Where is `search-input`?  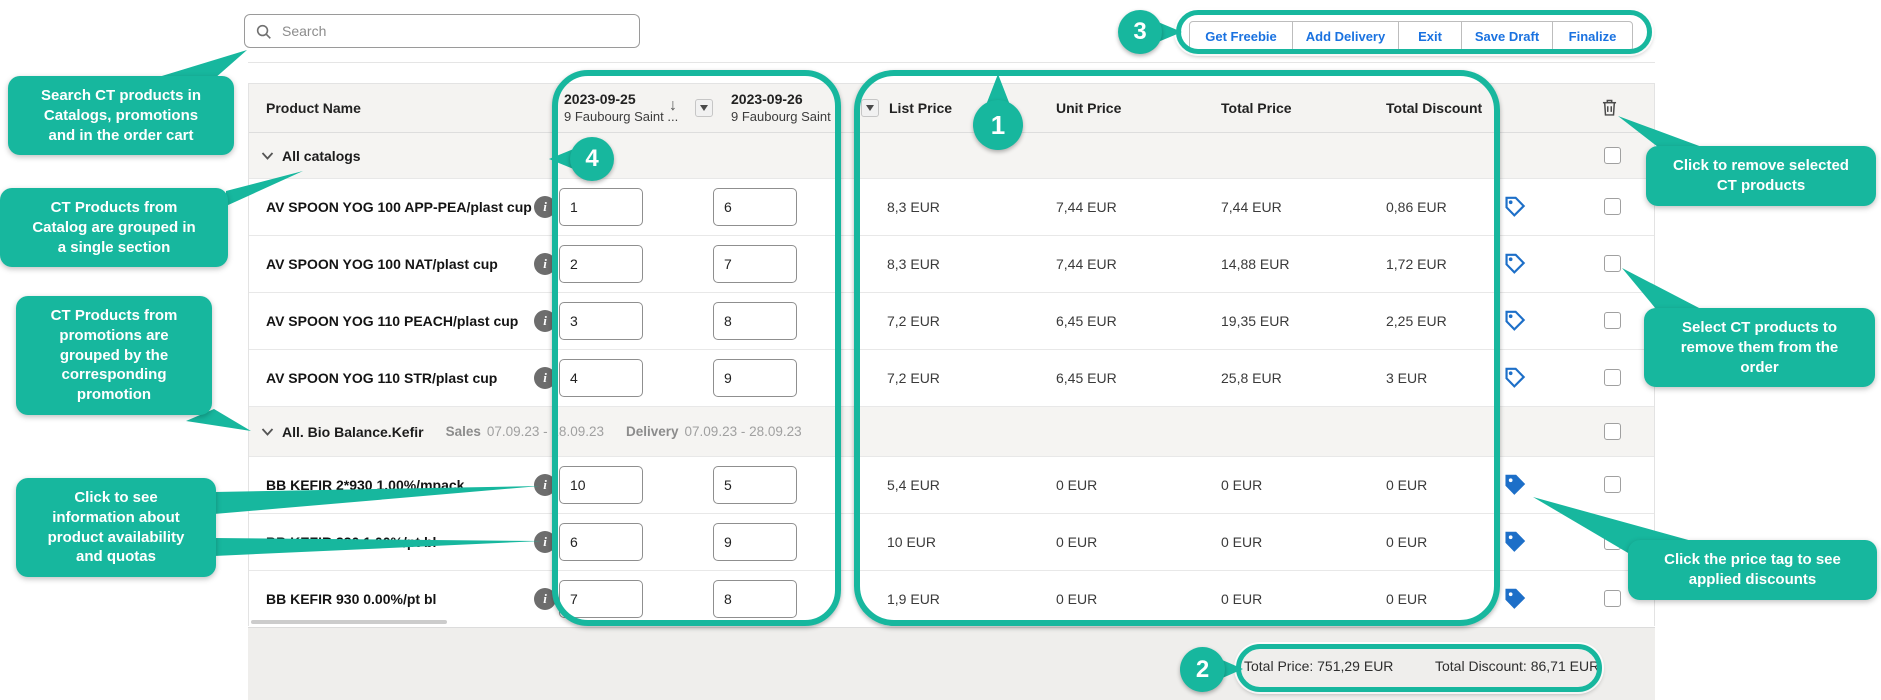 search-input is located at coordinates (454, 31).